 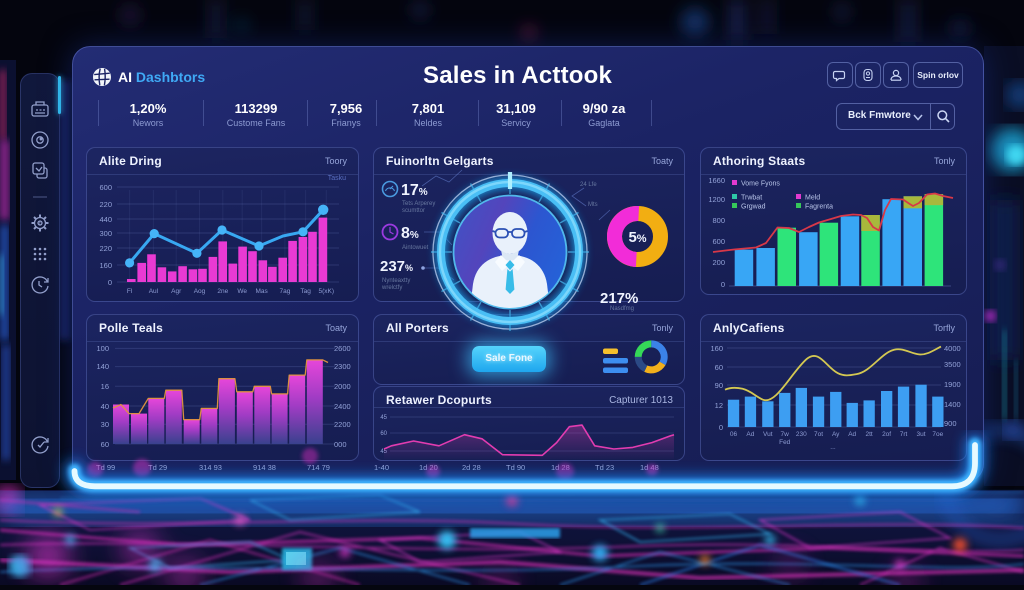 What do you see at coordinates (415, 248) in the screenshot?
I see `svg-text: Aintowuet` at bounding box center [415, 248].